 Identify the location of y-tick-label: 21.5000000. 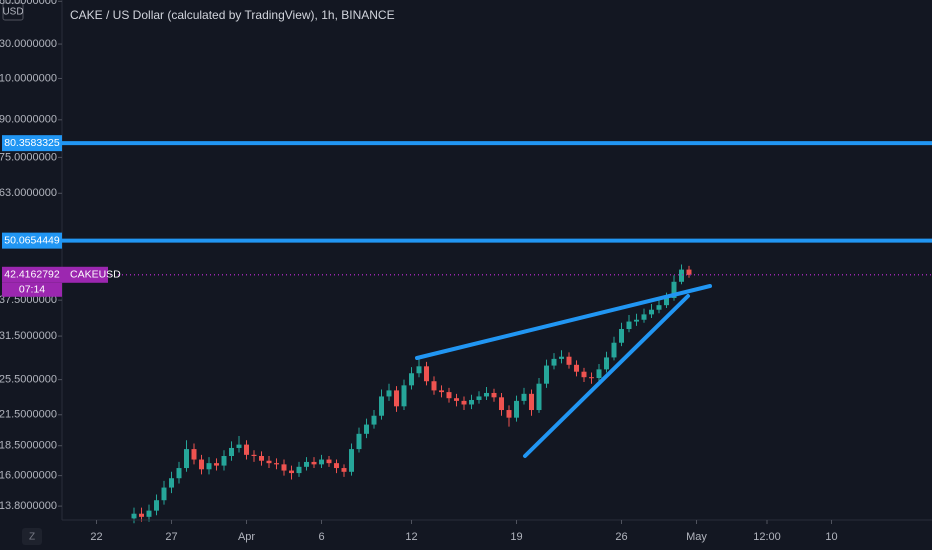
(28, 415).